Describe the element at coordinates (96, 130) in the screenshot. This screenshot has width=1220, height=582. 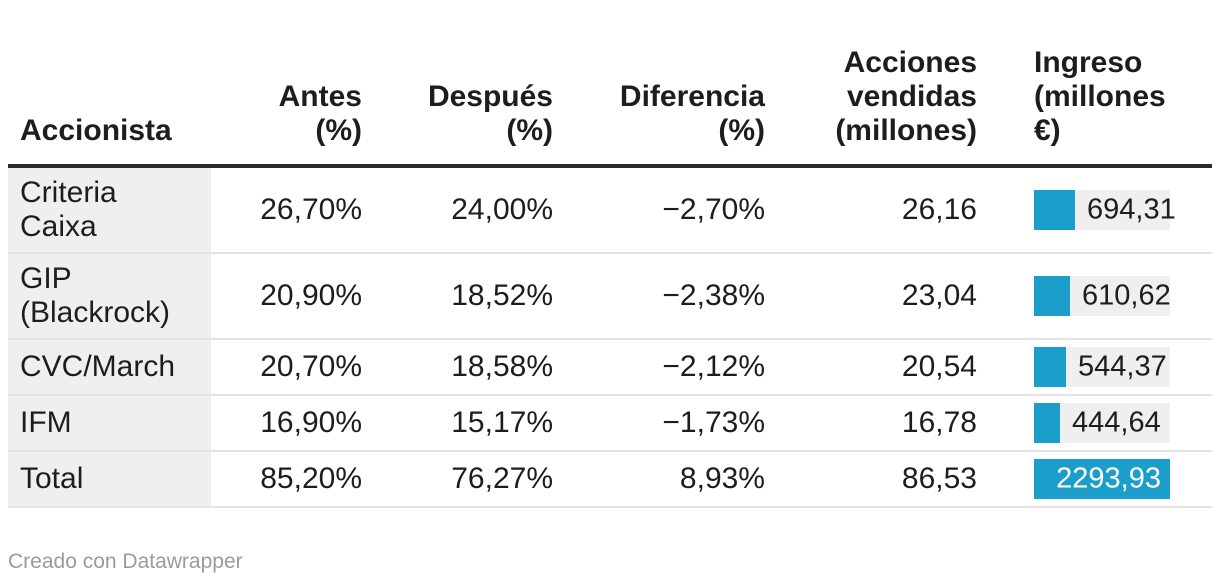
I see `header-accionista: Accionista` at that location.